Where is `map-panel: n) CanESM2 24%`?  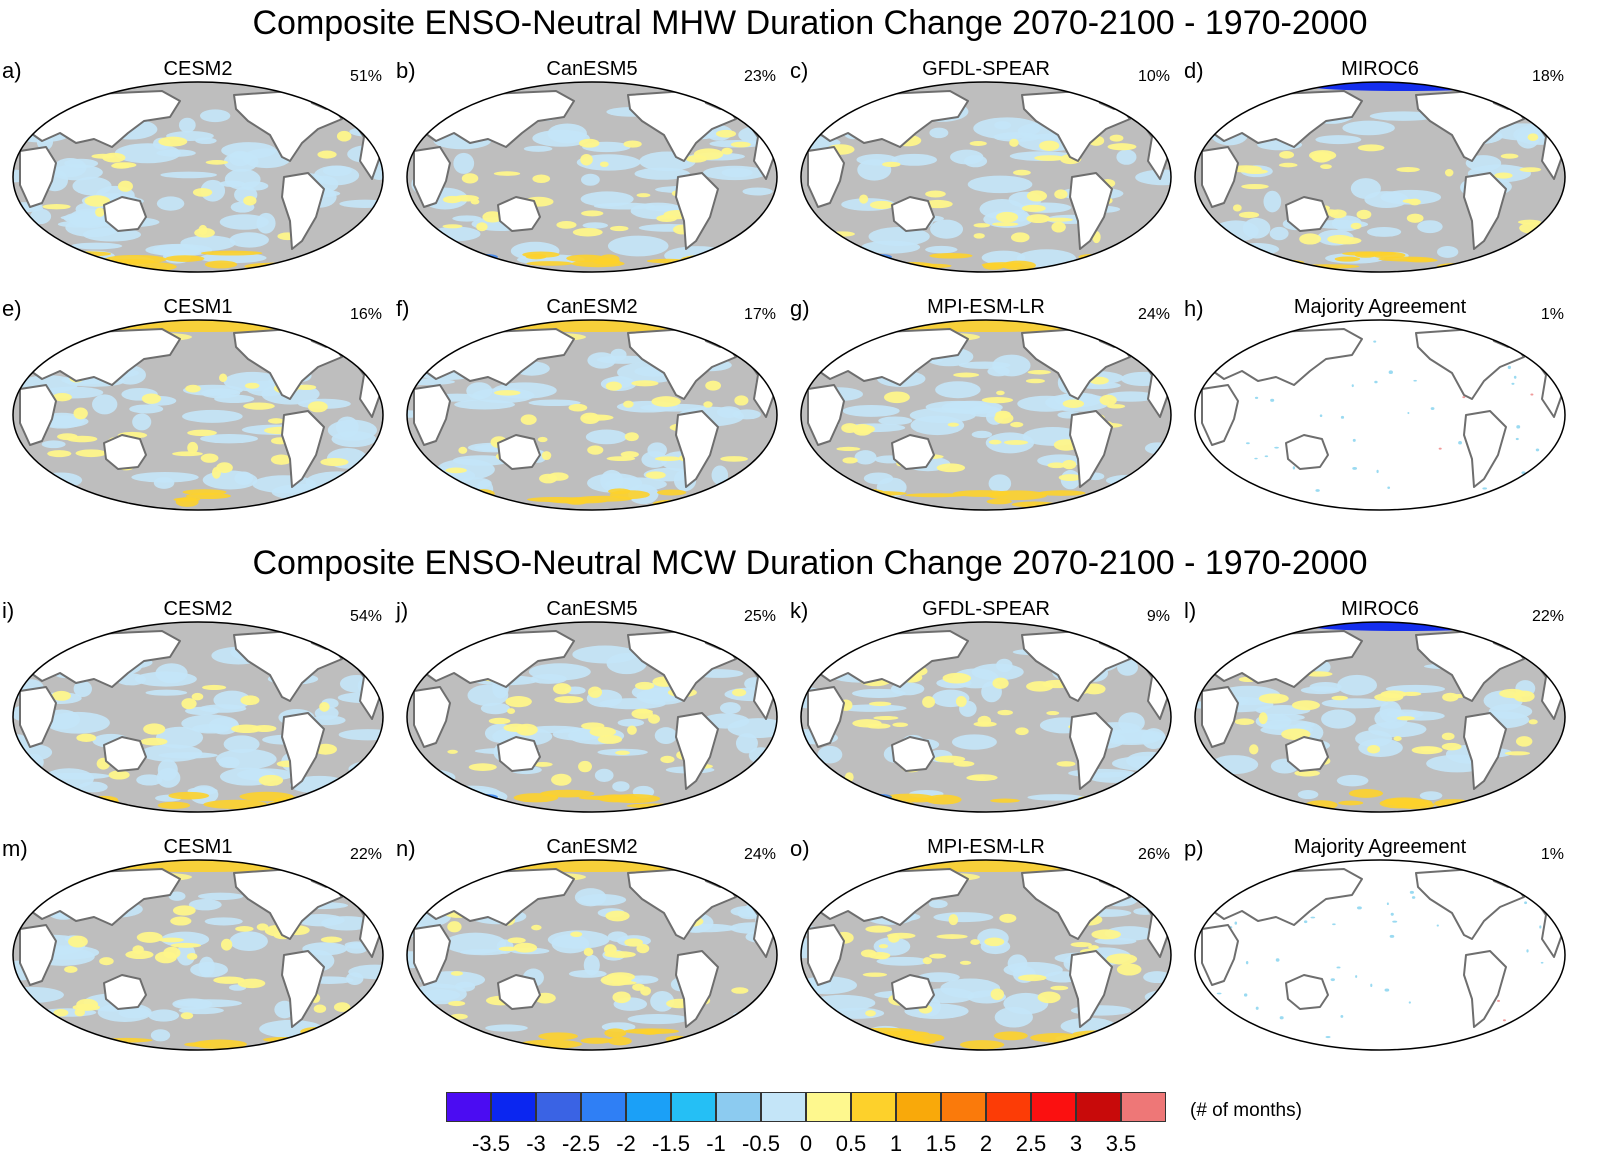
map-panel: n) CanESM2 24% is located at coordinates (592, 956).